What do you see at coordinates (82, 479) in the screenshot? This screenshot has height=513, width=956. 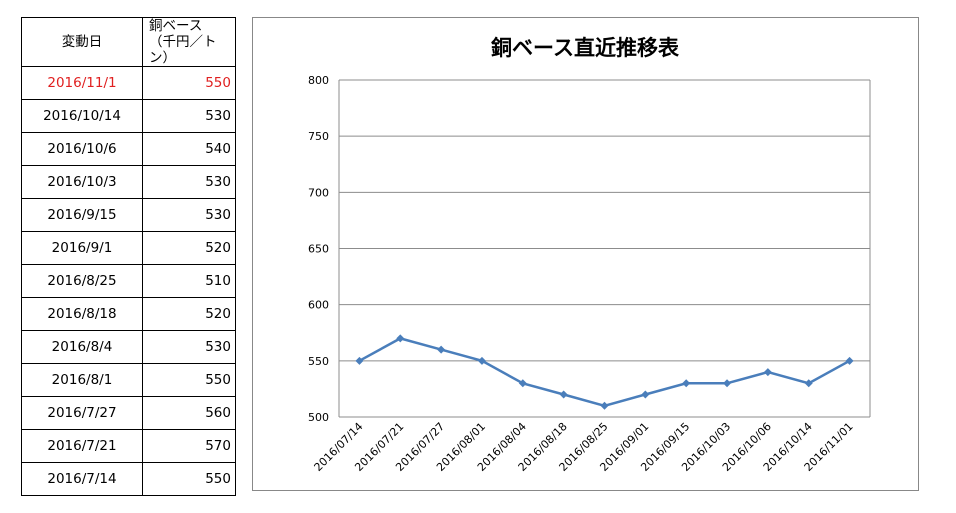 I see `row-date: 2016/7/14` at bounding box center [82, 479].